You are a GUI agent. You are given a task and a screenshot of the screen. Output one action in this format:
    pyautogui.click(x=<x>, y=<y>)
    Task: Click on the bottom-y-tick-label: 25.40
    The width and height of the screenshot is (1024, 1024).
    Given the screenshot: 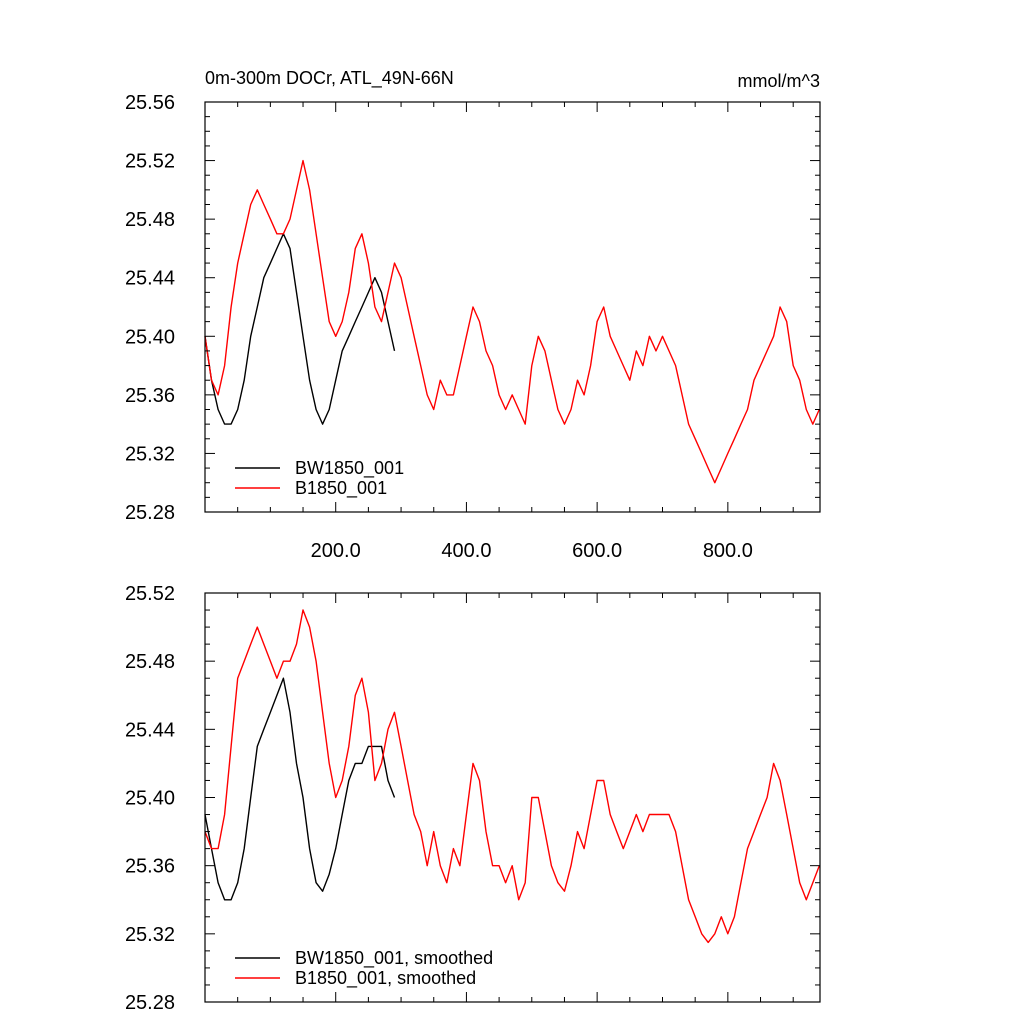 What is the action you would take?
    pyautogui.click(x=150, y=799)
    